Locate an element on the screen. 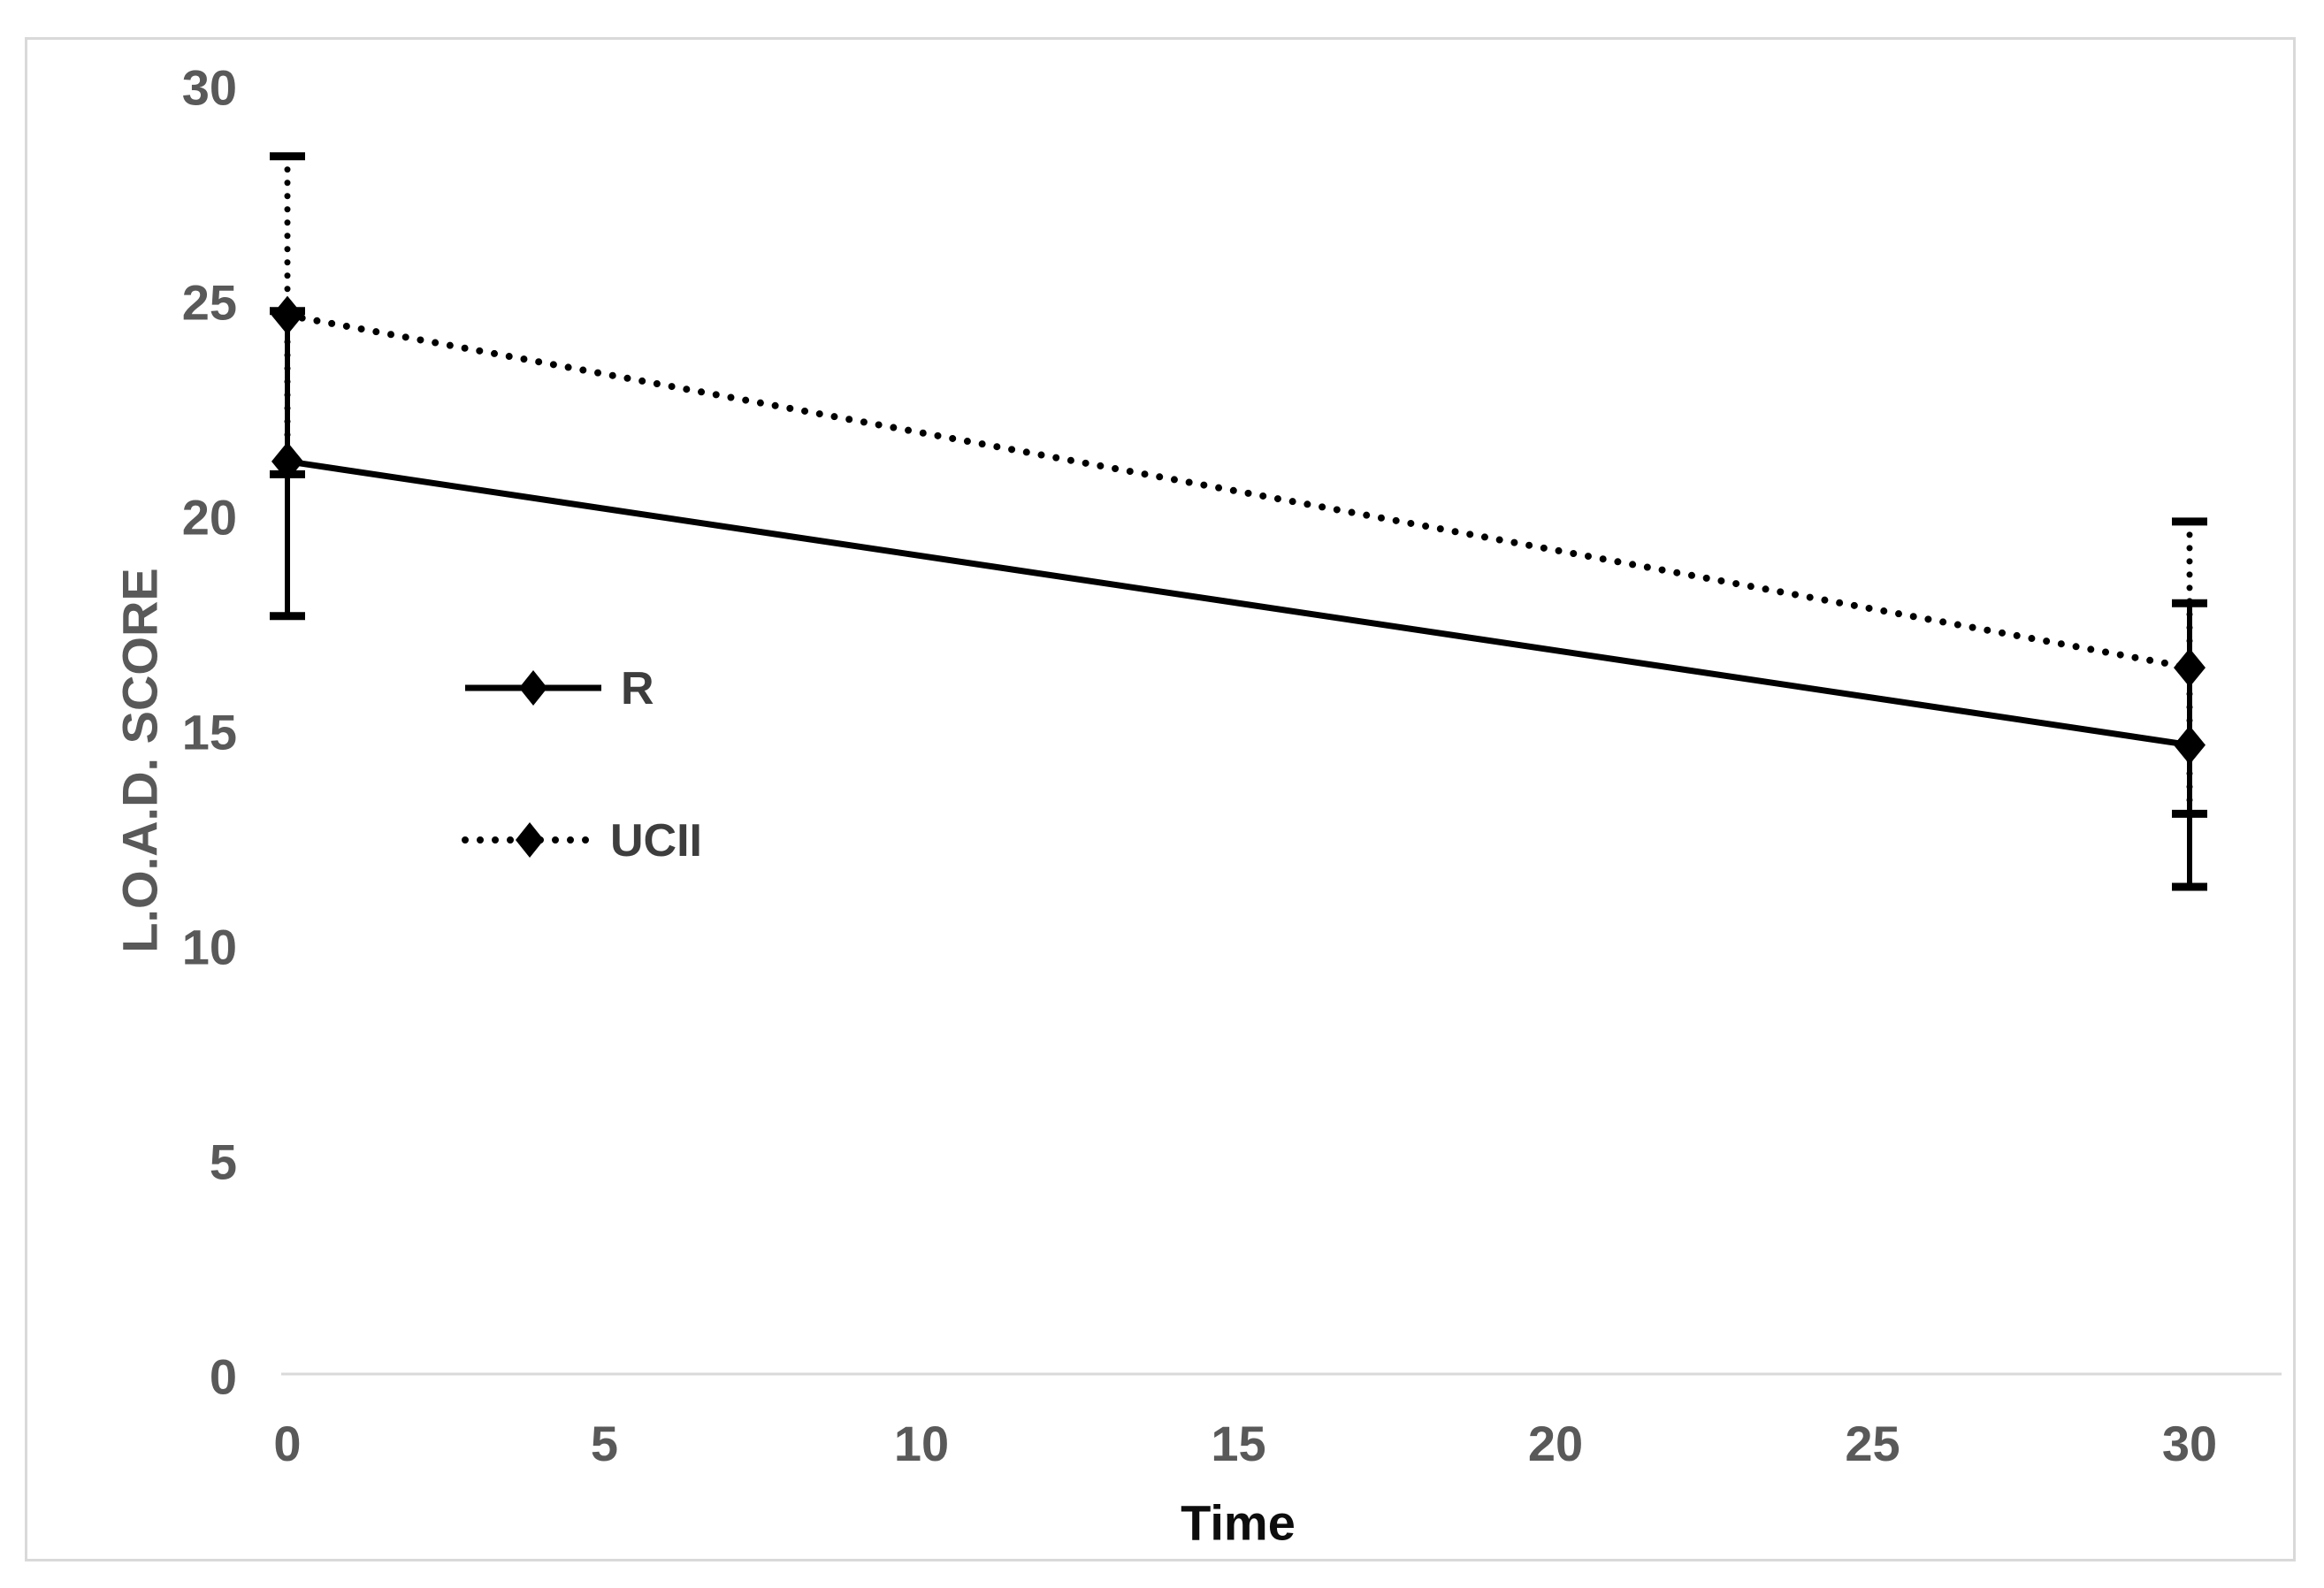 This screenshot has width=2324, height=1588. y-tick-0: 0 is located at coordinates (223, 1377).